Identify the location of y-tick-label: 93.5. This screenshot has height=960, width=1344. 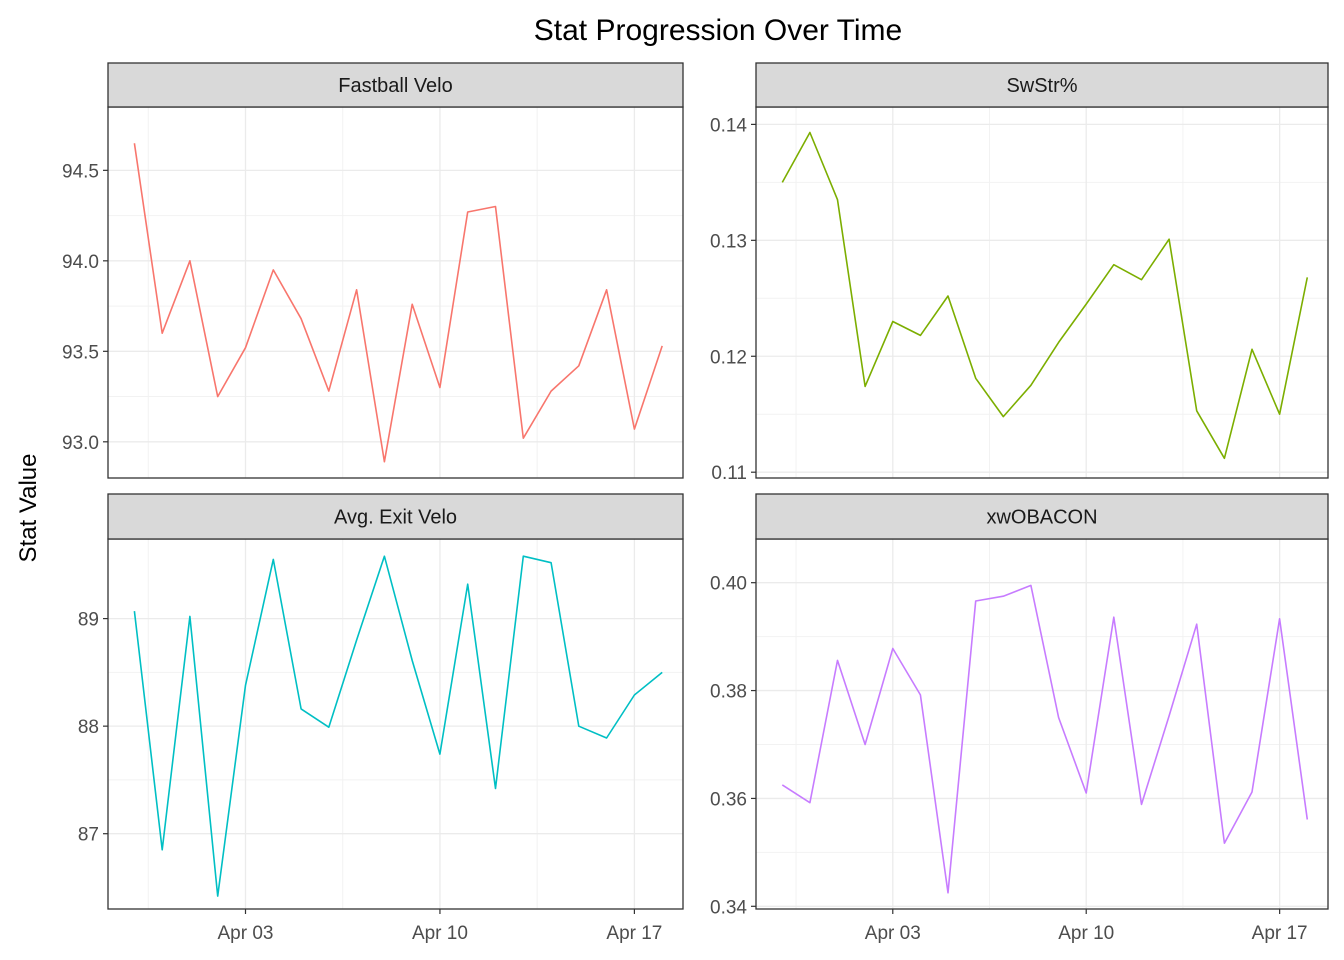
(80, 352).